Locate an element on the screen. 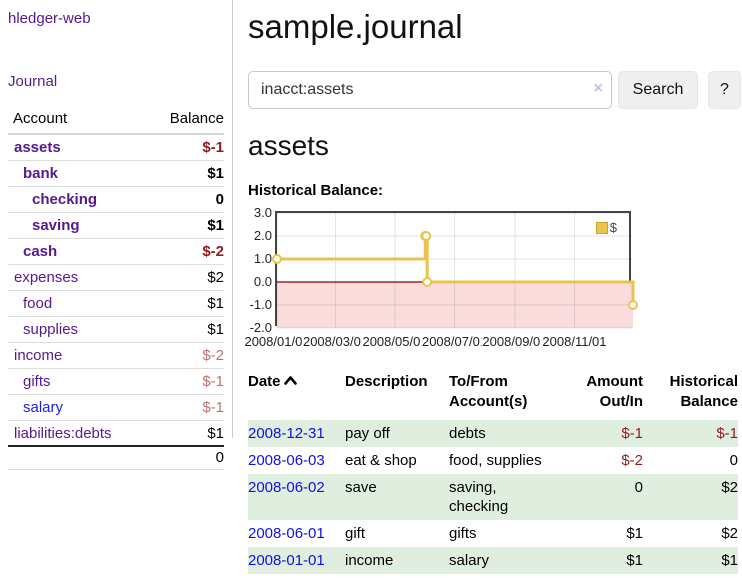 Image resolution: width=742 pixels, height=582 pixels. transaction-amount-cell: $-2 is located at coordinates (632, 460).